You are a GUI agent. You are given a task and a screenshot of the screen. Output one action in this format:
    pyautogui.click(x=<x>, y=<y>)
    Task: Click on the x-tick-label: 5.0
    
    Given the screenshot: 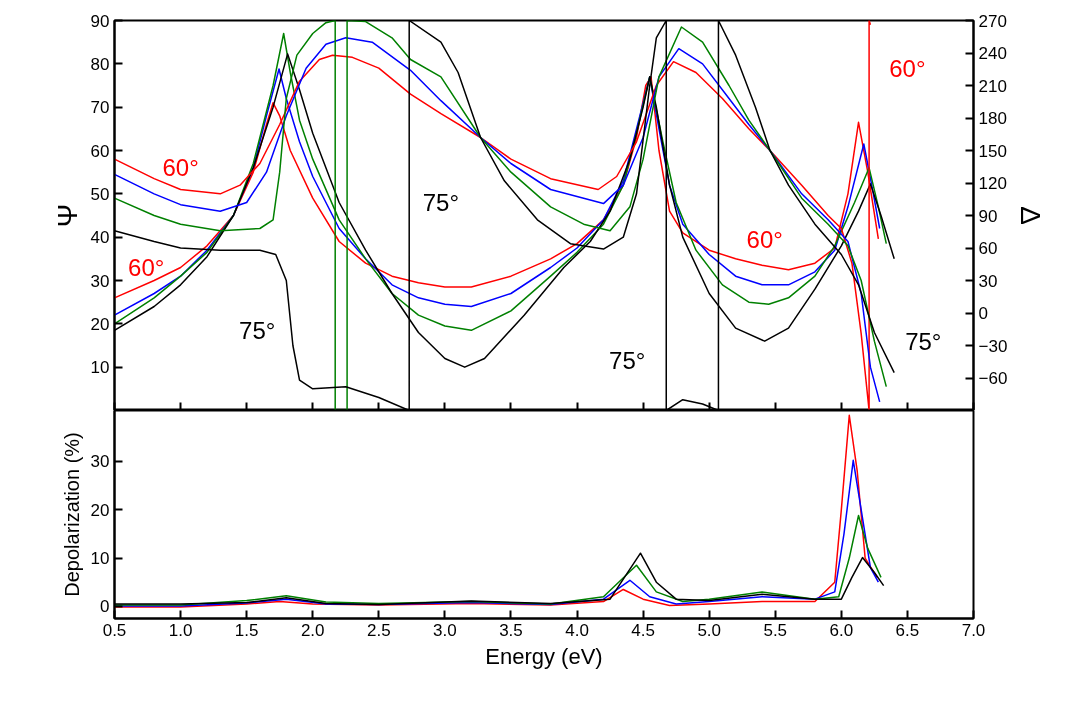 What is the action you would take?
    pyautogui.click(x=709, y=630)
    